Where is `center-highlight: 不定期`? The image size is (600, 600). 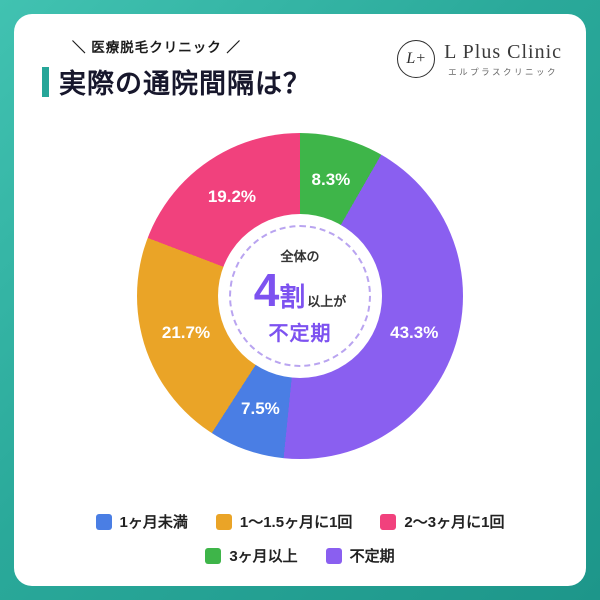 center-highlight: 不定期 is located at coordinates (300, 334).